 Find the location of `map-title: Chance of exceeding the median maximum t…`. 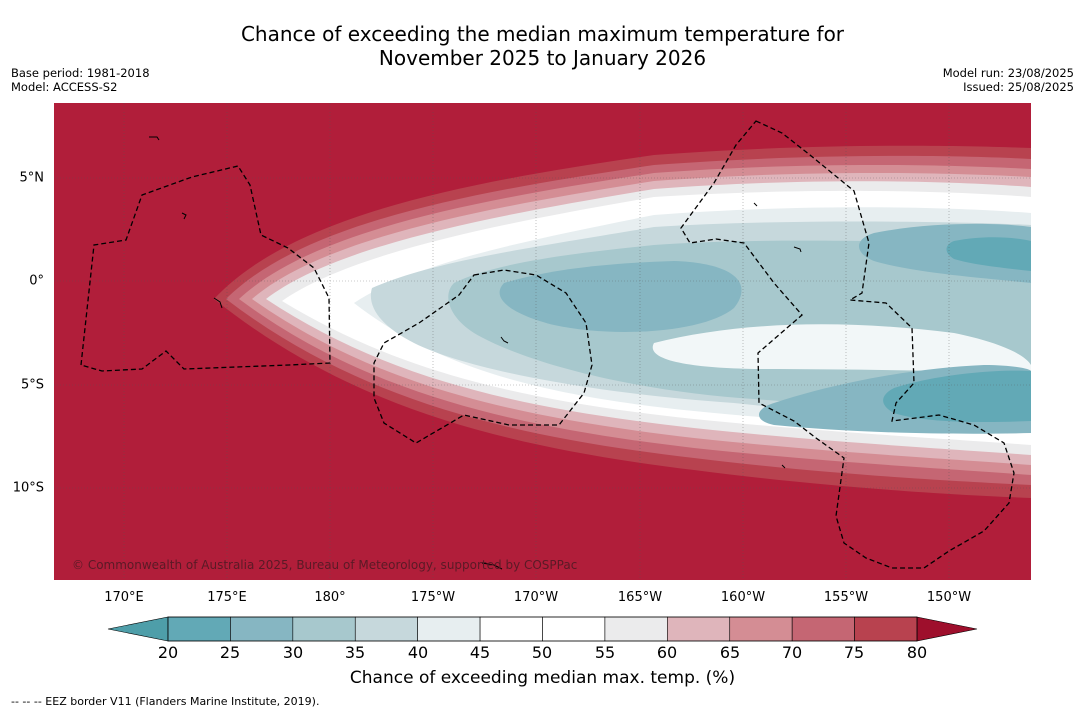

map-title: Chance of exceeding the median maximum t… is located at coordinates (542, 46).